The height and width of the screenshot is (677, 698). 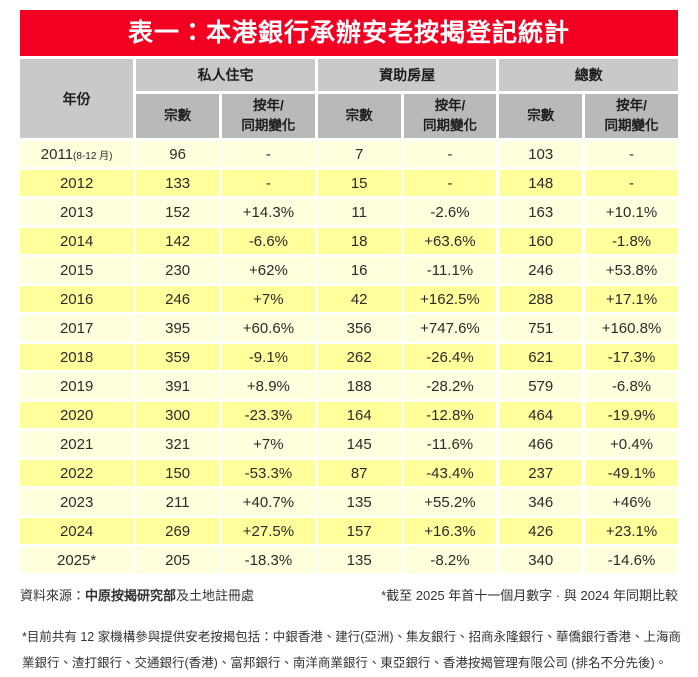 I want to click on table-row: 2020 300 -23.3% 164 -12.8% 464 -19.9%, so click(x=349, y=415).